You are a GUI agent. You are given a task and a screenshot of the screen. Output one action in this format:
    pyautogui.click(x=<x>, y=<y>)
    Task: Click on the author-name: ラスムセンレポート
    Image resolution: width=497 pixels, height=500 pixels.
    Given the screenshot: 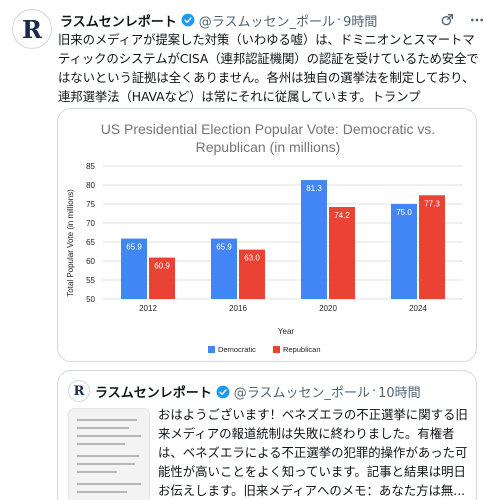 What is the action you would take?
    pyautogui.click(x=118, y=22)
    